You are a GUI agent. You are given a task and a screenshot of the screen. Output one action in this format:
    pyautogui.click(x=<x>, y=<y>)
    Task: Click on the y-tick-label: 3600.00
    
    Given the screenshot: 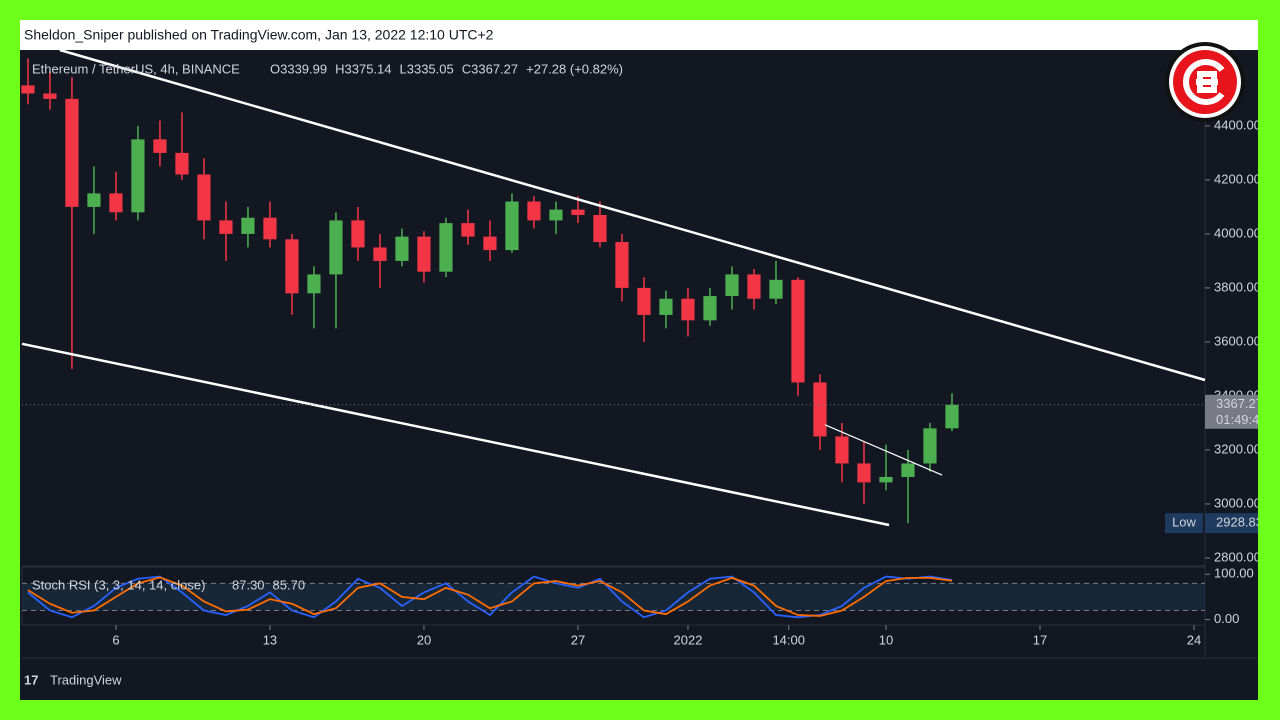 What is the action you would take?
    pyautogui.click(x=1237, y=340)
    